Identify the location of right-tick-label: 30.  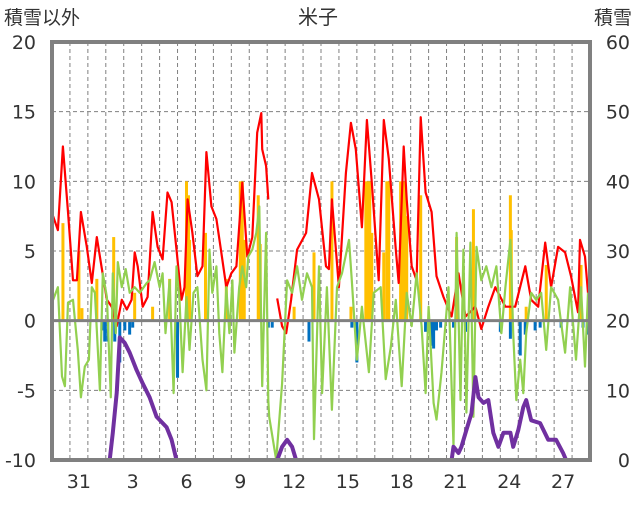
(618, 252).